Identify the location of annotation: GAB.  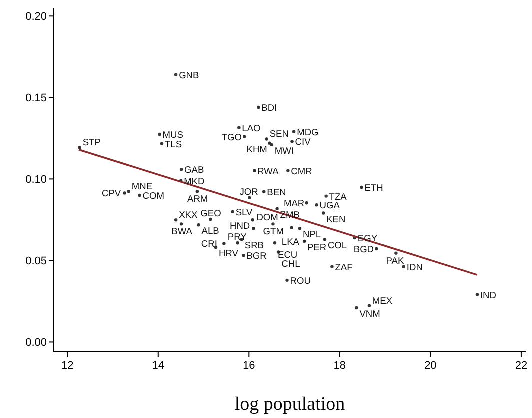
(194, 170).